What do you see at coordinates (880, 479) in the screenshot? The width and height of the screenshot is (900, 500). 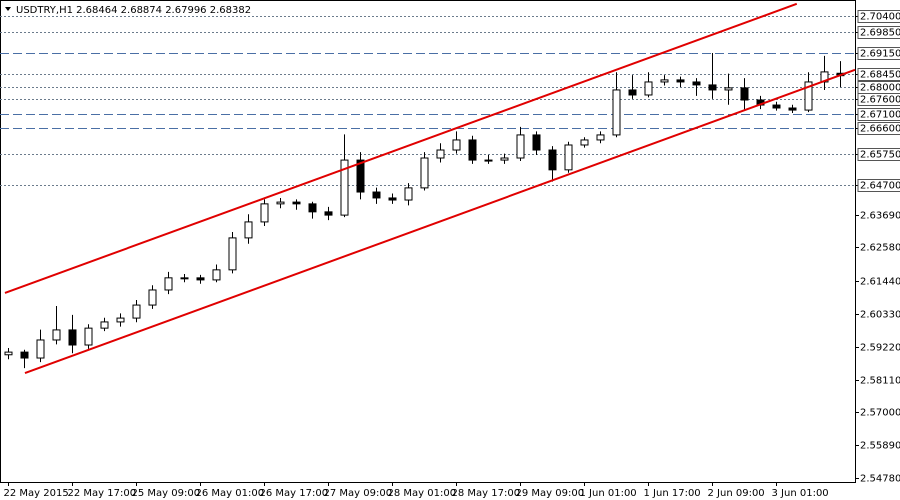 I see `y-tick-label: 2.54780` at bounding box center [880, 479].